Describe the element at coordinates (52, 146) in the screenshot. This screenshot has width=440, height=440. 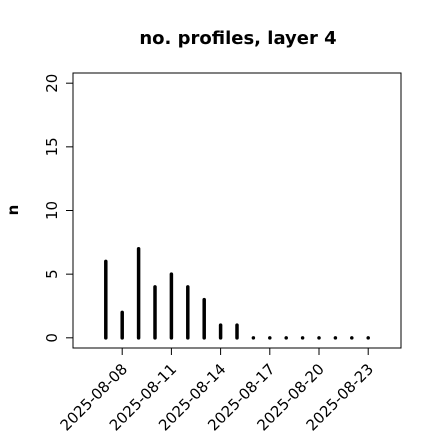
I see `y-tick-label: 15` at that location.